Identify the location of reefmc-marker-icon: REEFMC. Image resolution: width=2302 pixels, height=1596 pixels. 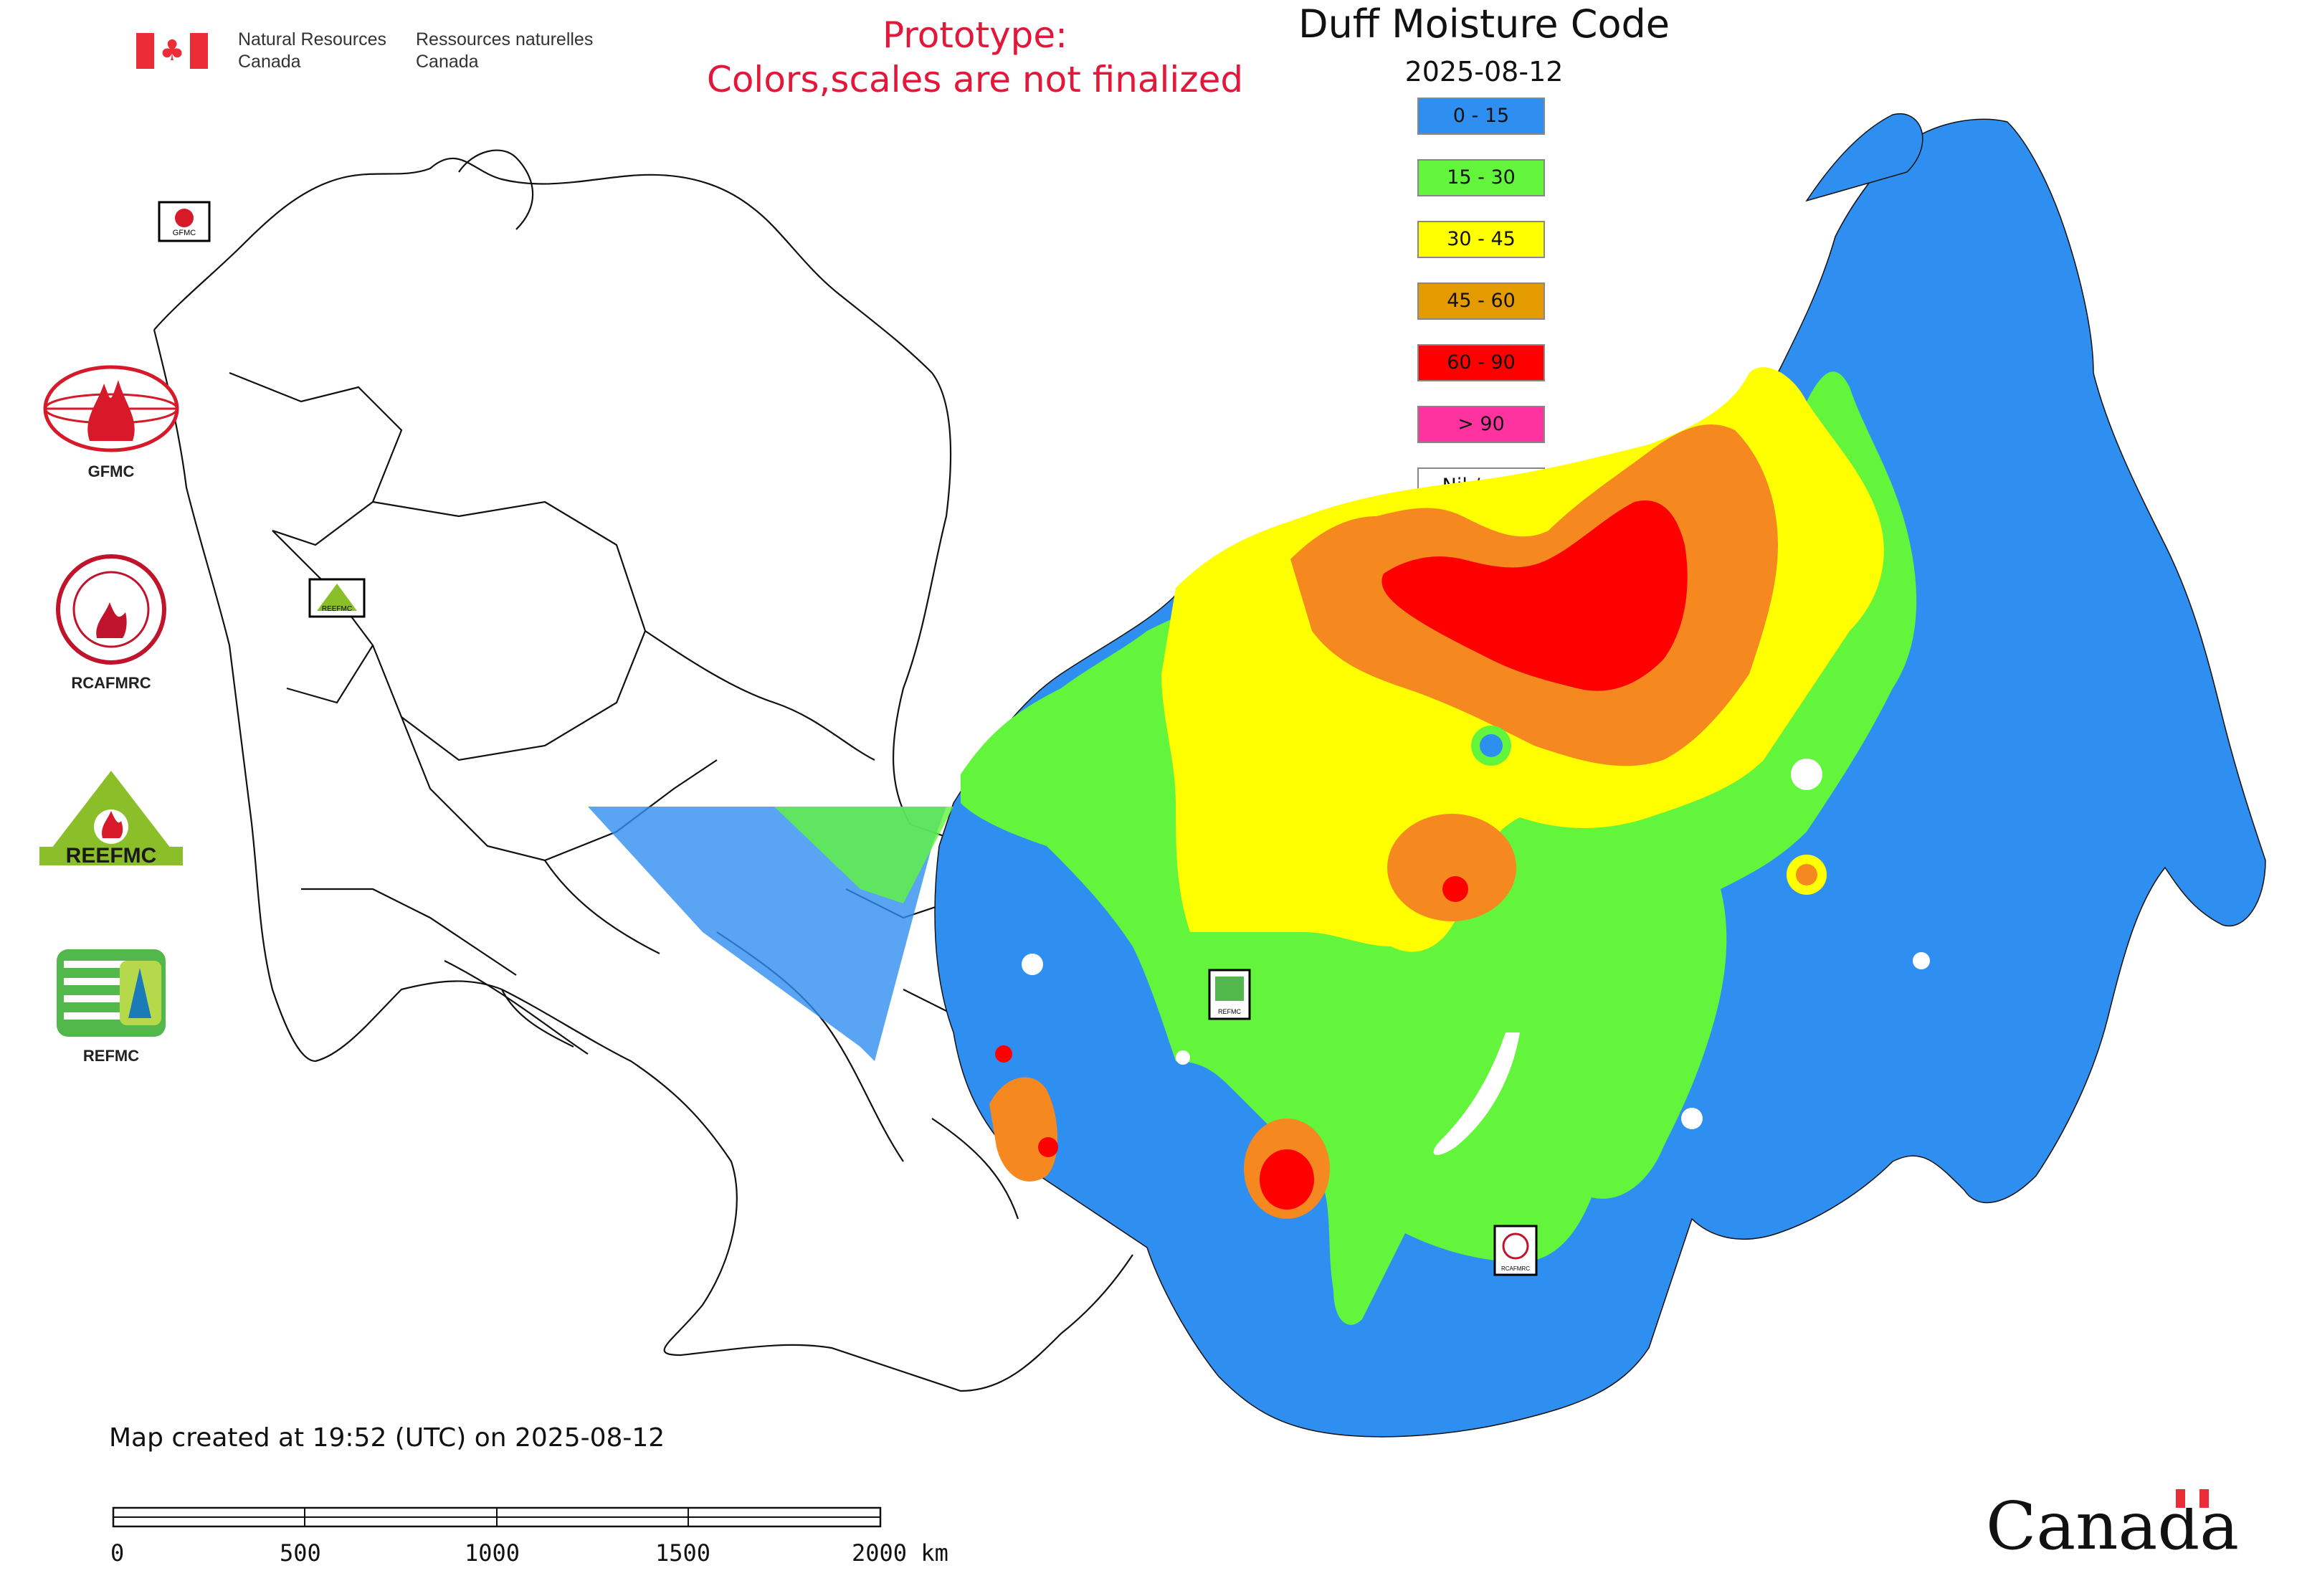
(337, 598).